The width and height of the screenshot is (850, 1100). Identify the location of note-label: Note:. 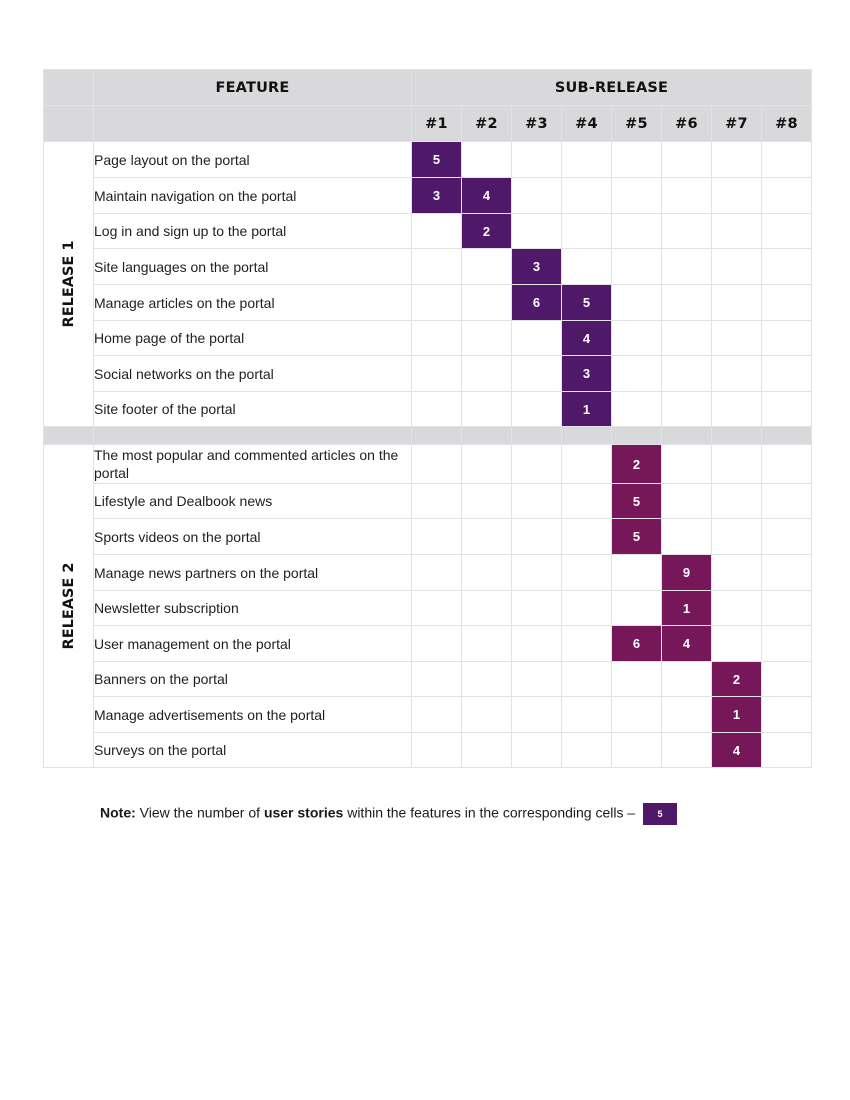
(118, 812).